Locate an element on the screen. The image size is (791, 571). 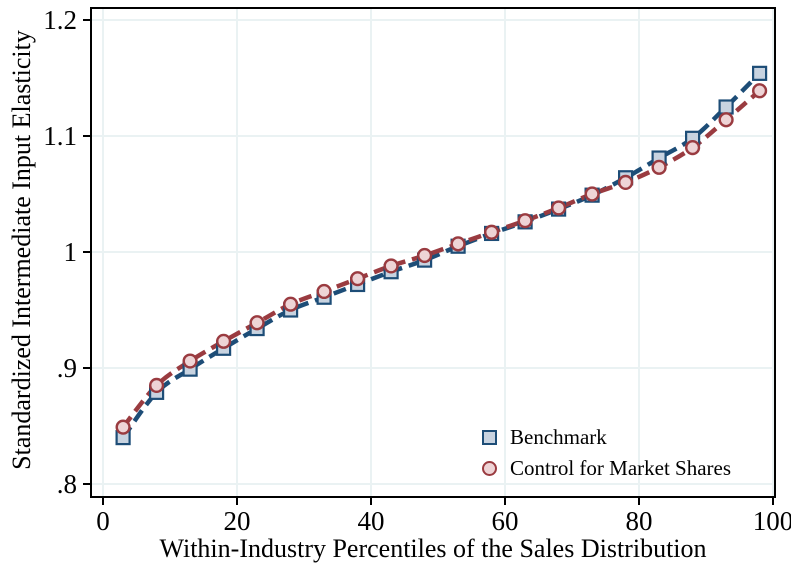
benchmark-square-marker-icon is located at coordinates (489, 437).